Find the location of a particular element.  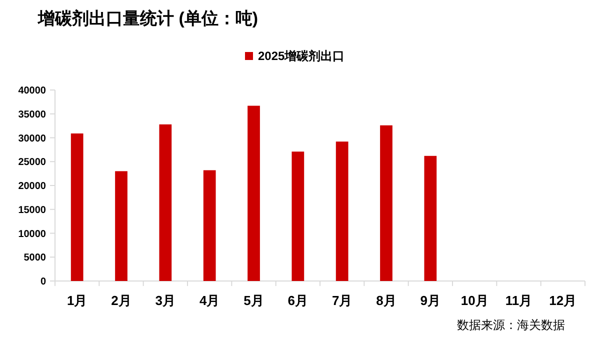

source-note: 数据来源：海关数据 is located at coordinates (511, 325).